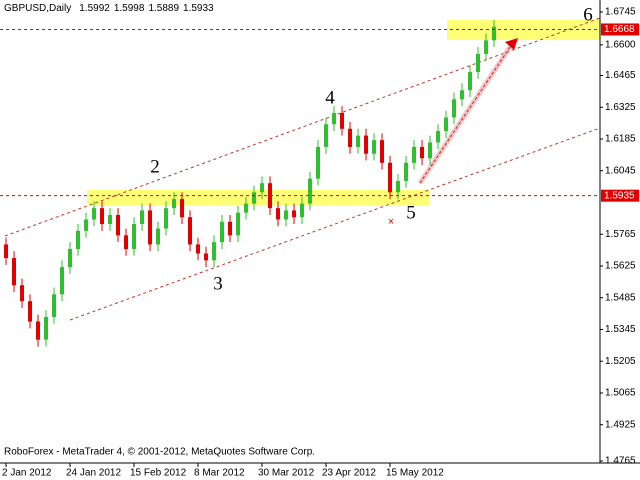 Image resolution: width=640 pixels, height=480 pixels. I want to click on header-value: 1.5889, so click(163, 8).